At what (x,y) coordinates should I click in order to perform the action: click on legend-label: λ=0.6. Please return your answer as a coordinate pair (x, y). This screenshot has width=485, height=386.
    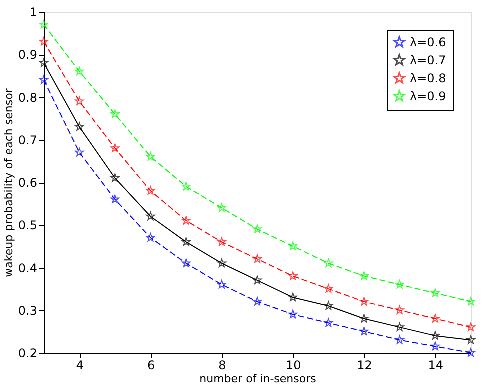
    Looking at the image, I should click on (428, 43).